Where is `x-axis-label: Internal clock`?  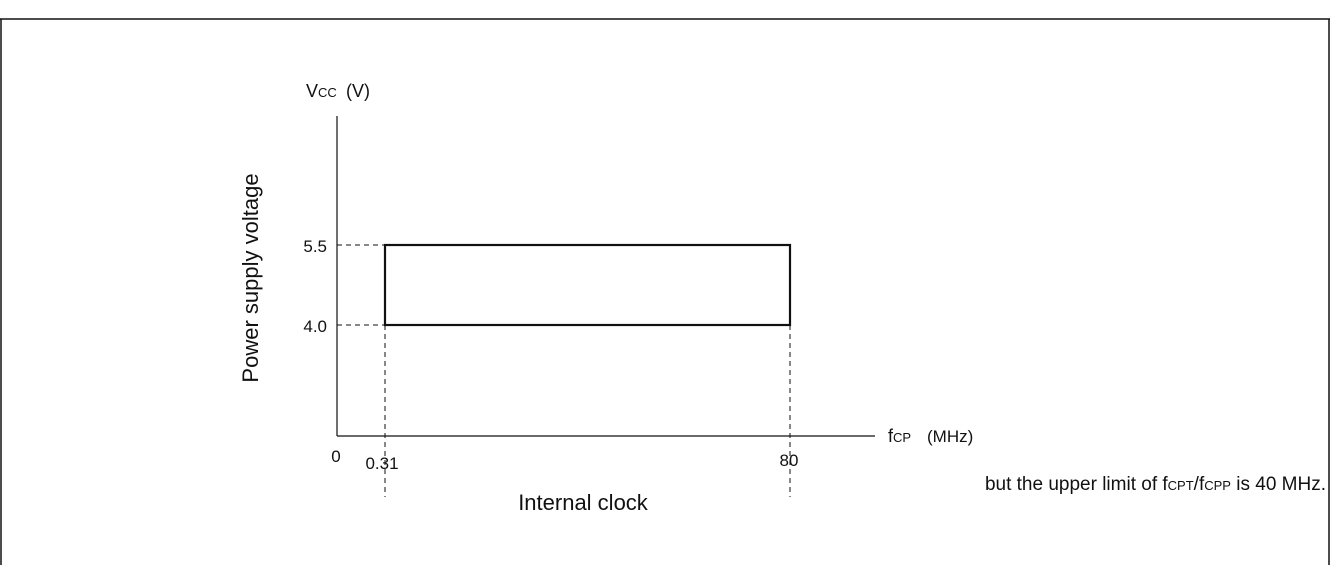 x-axis-label: Internal clock is located at coordinates (583, 502).